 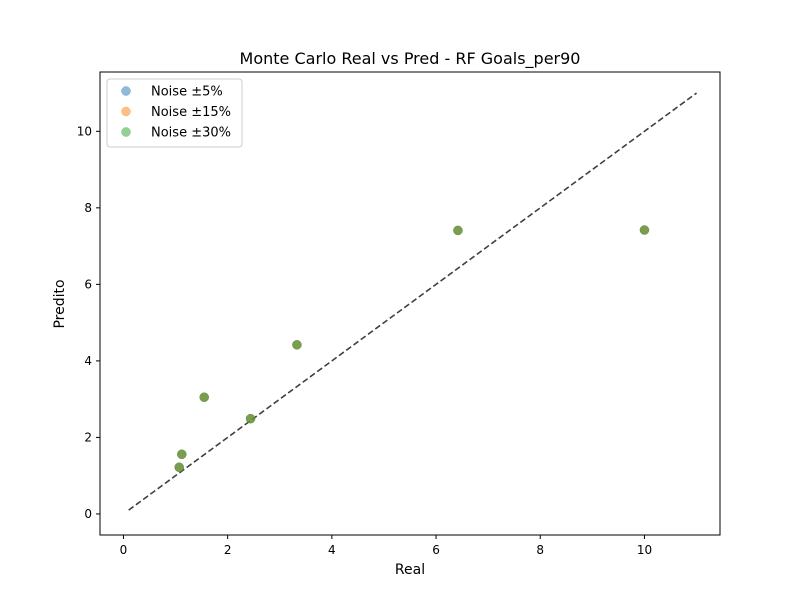 I want to click on y-tick-label: 4, so click(x=88, y=361).